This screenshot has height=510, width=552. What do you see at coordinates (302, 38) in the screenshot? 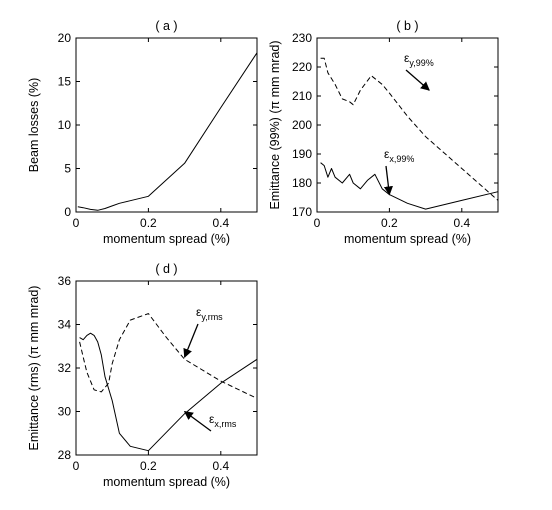
I see `y-tick-label: 230` at bounding box center [302, 38].